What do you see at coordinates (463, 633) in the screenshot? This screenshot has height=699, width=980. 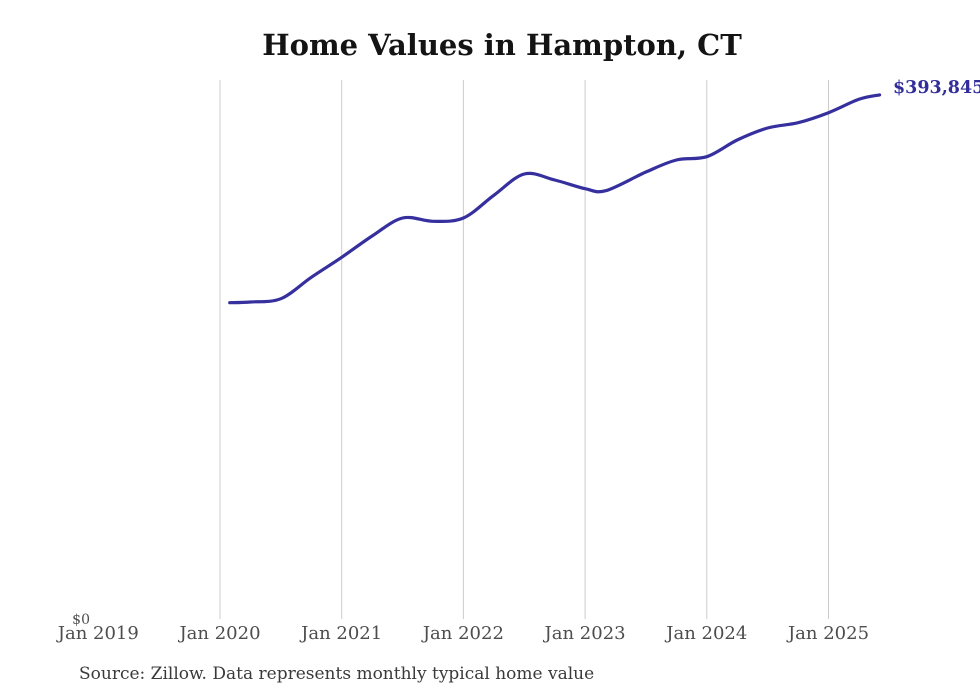 I see `x-axis-label: Jan 2022` at bounding box center [463, 633].